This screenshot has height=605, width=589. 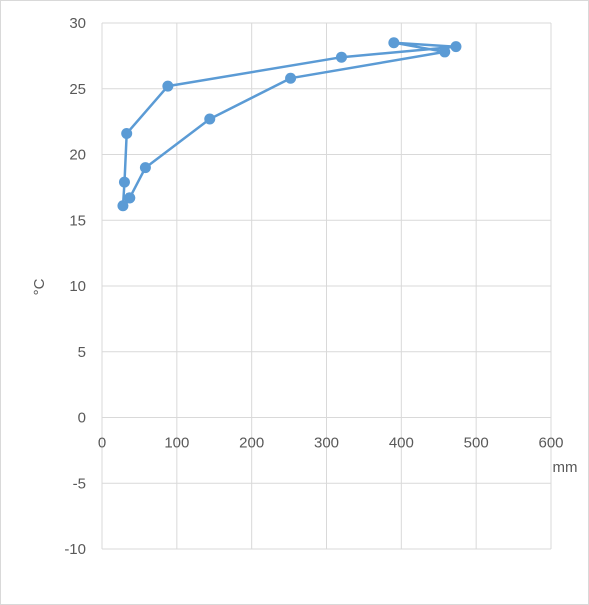 I want to click on y-tick-label: 15, so click(x=77, y=220).